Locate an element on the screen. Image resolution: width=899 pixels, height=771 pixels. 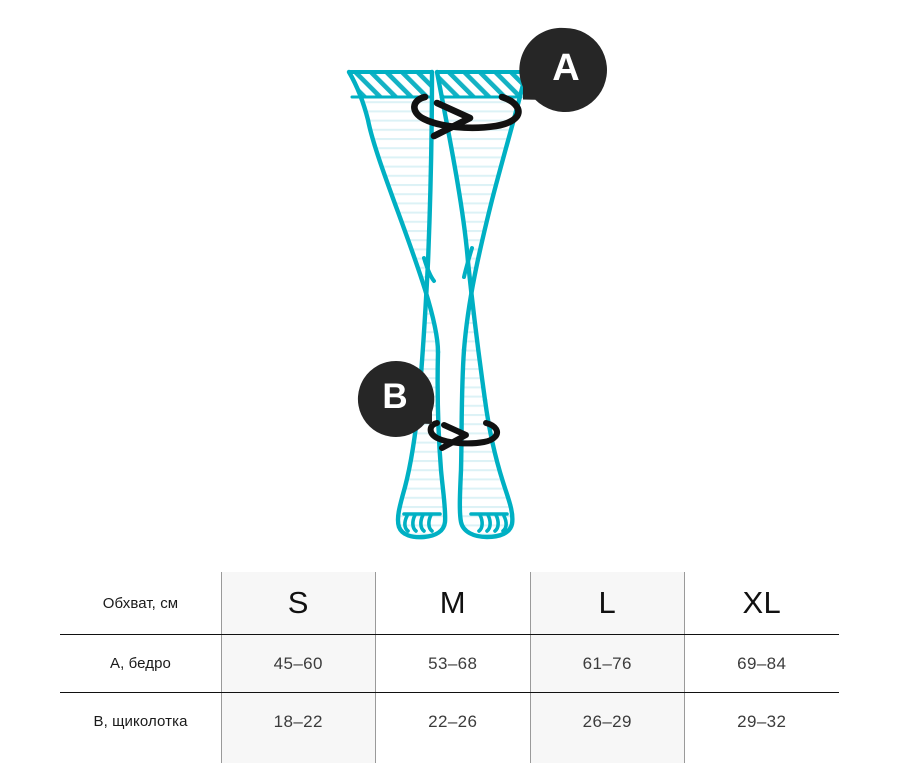
cell-thigh-xl: 69–84 is located at coordinates (762, 663).